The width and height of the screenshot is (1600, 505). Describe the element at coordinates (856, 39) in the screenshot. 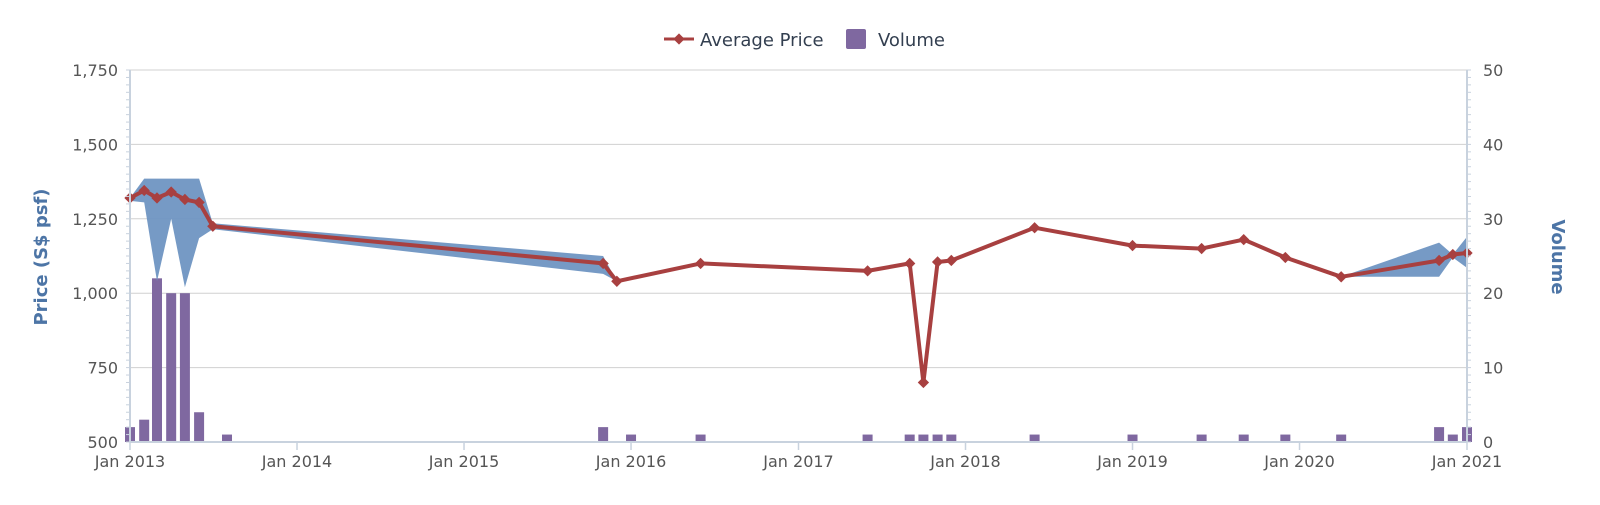

I see `square-icon` at that location.